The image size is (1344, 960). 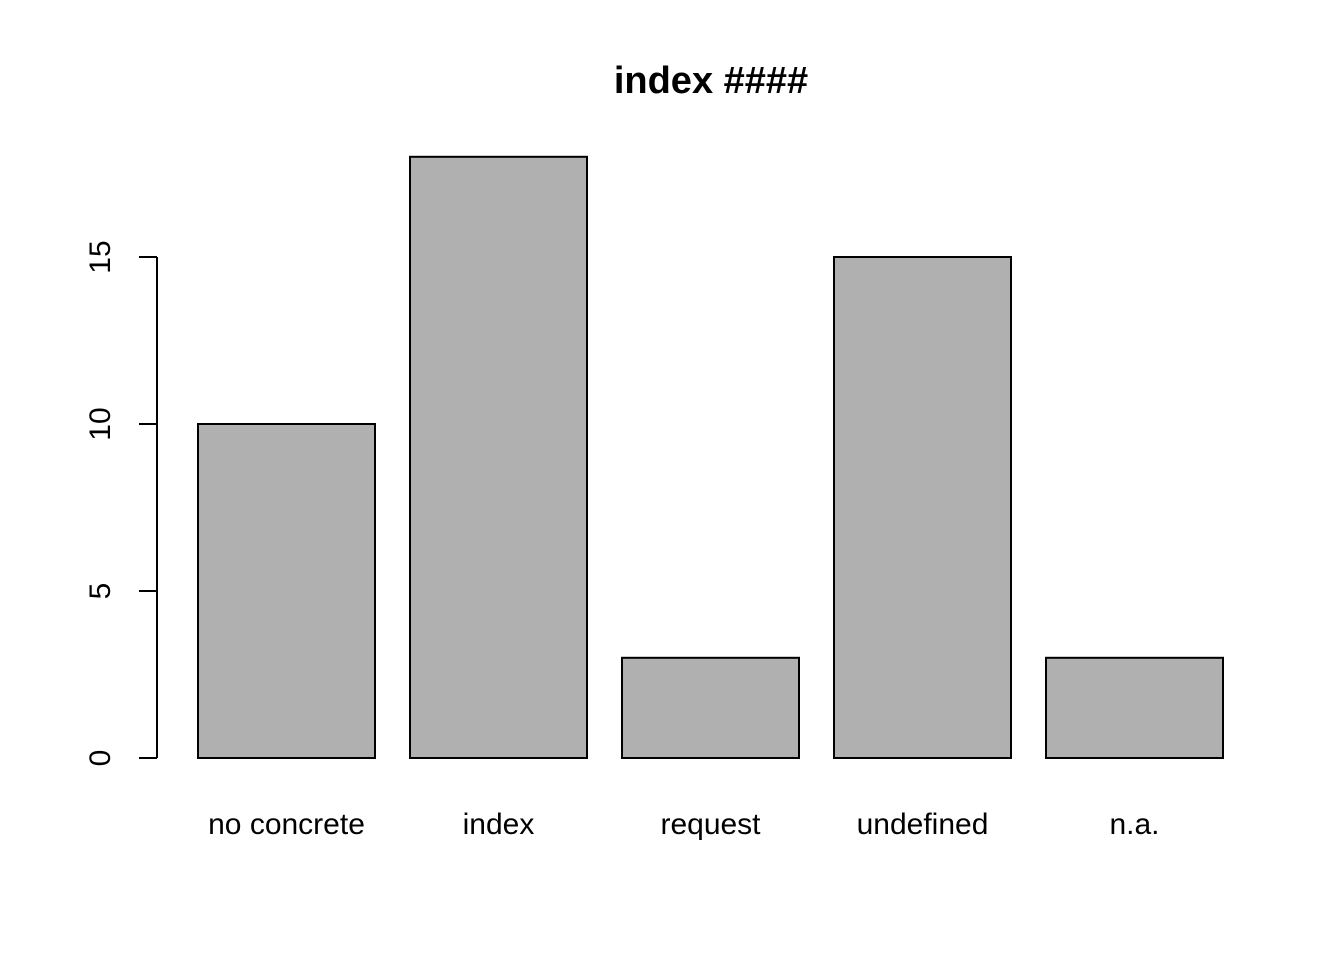 I want to click on bar-undefined, so click(x=922, y=507).